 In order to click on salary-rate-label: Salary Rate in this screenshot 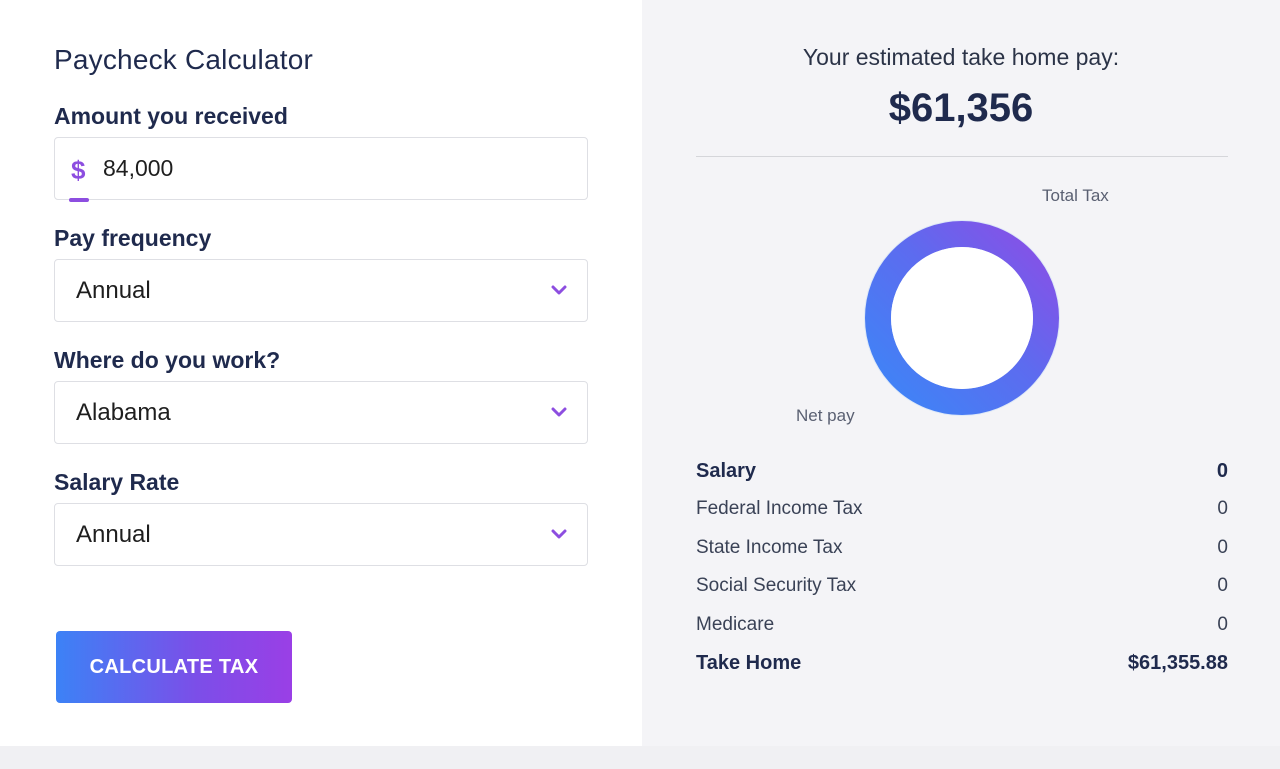, I will do `click(117, 482)`.